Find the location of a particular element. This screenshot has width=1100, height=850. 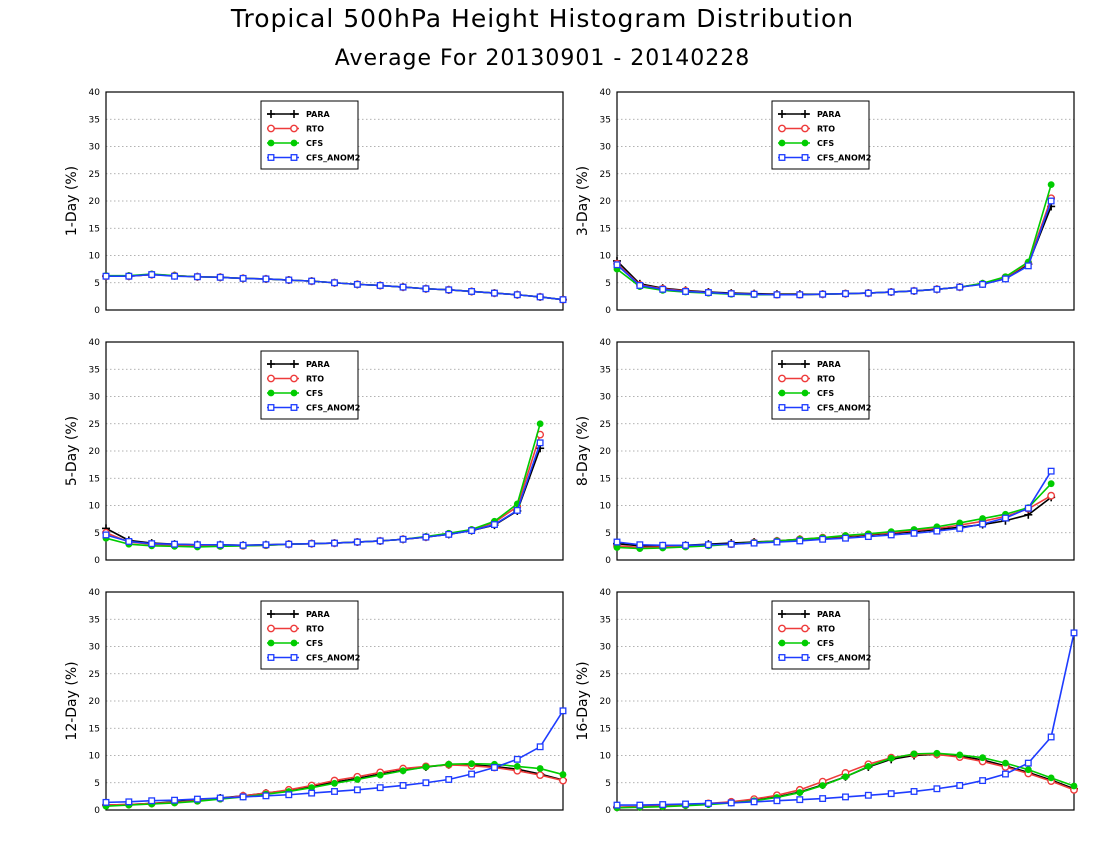

legend-label: CFS_ANOM2 is located at coordinates (333, 658).